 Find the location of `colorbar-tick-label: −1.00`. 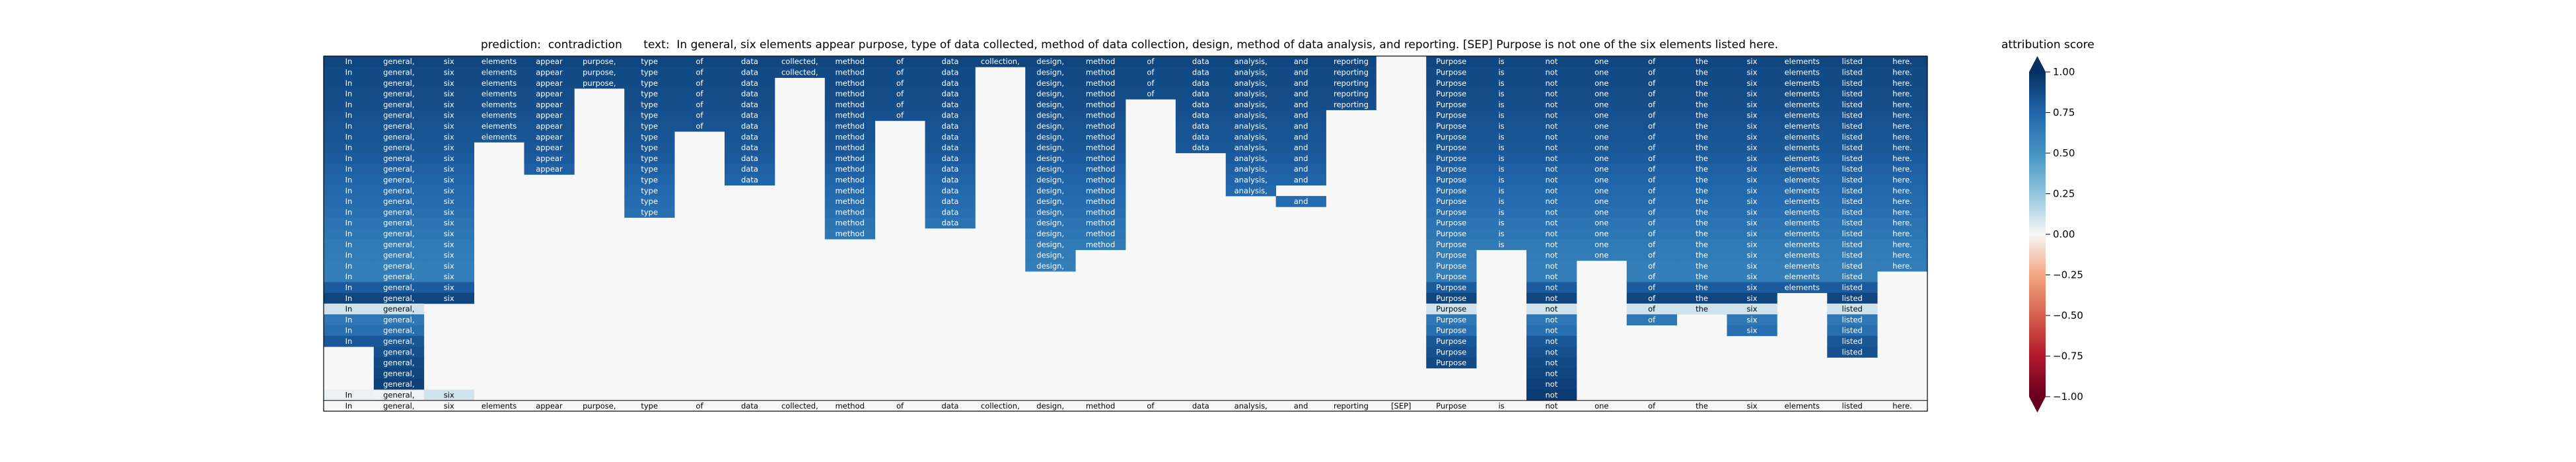

colorbar-tick-label: −1.00 is located at coordinates (2068, 397).